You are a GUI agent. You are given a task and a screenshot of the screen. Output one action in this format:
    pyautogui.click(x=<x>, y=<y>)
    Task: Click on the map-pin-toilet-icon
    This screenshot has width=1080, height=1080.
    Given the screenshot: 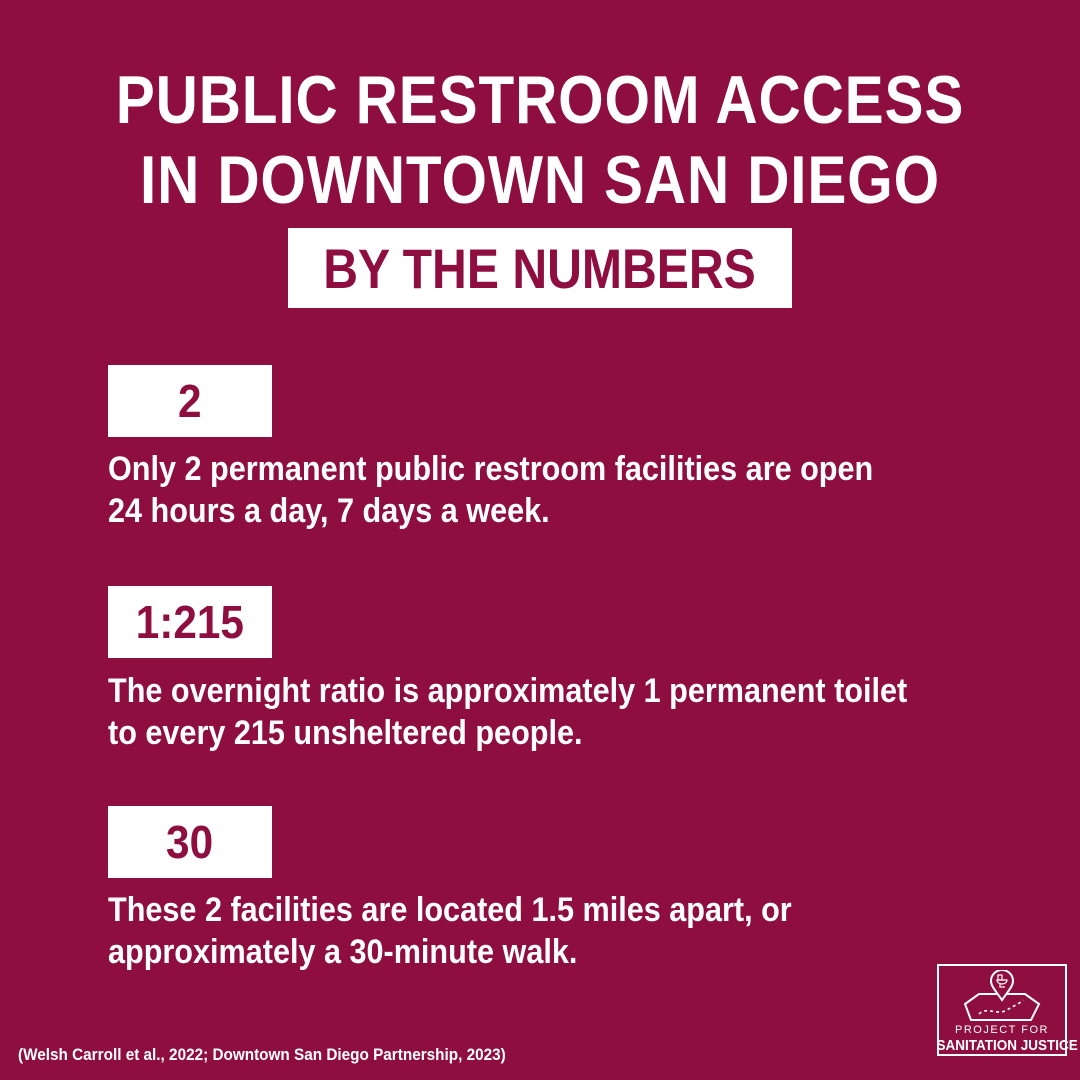 What is the action you would take?
    pyautogui.click(x=1002, y=995)
    